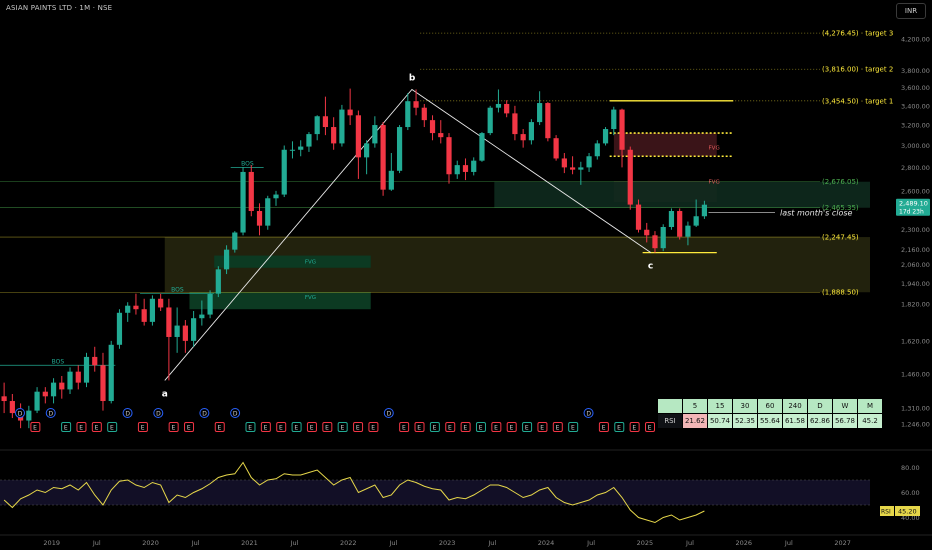  What do you see at coordinates (915, 39) in the screenshot?
I see `price-axis-label: 4,200.00` at bounding box center [915, 39].